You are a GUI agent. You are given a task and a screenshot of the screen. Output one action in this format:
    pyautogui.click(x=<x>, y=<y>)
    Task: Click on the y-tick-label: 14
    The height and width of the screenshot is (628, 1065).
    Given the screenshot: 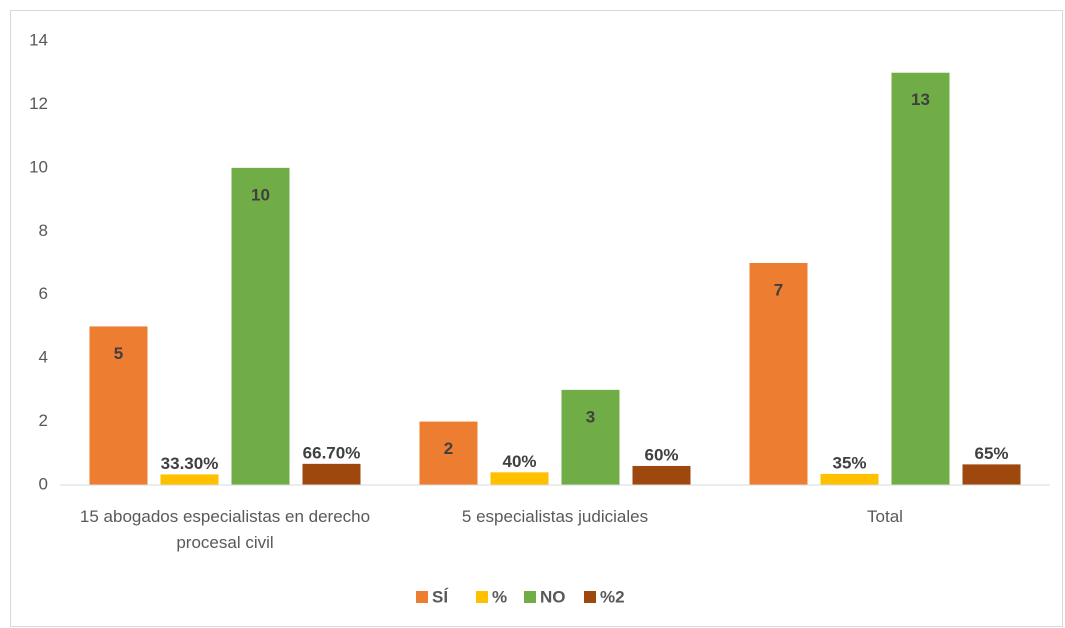 What is the action you would take?
    pyautogui.click(x=38, y=39)
    